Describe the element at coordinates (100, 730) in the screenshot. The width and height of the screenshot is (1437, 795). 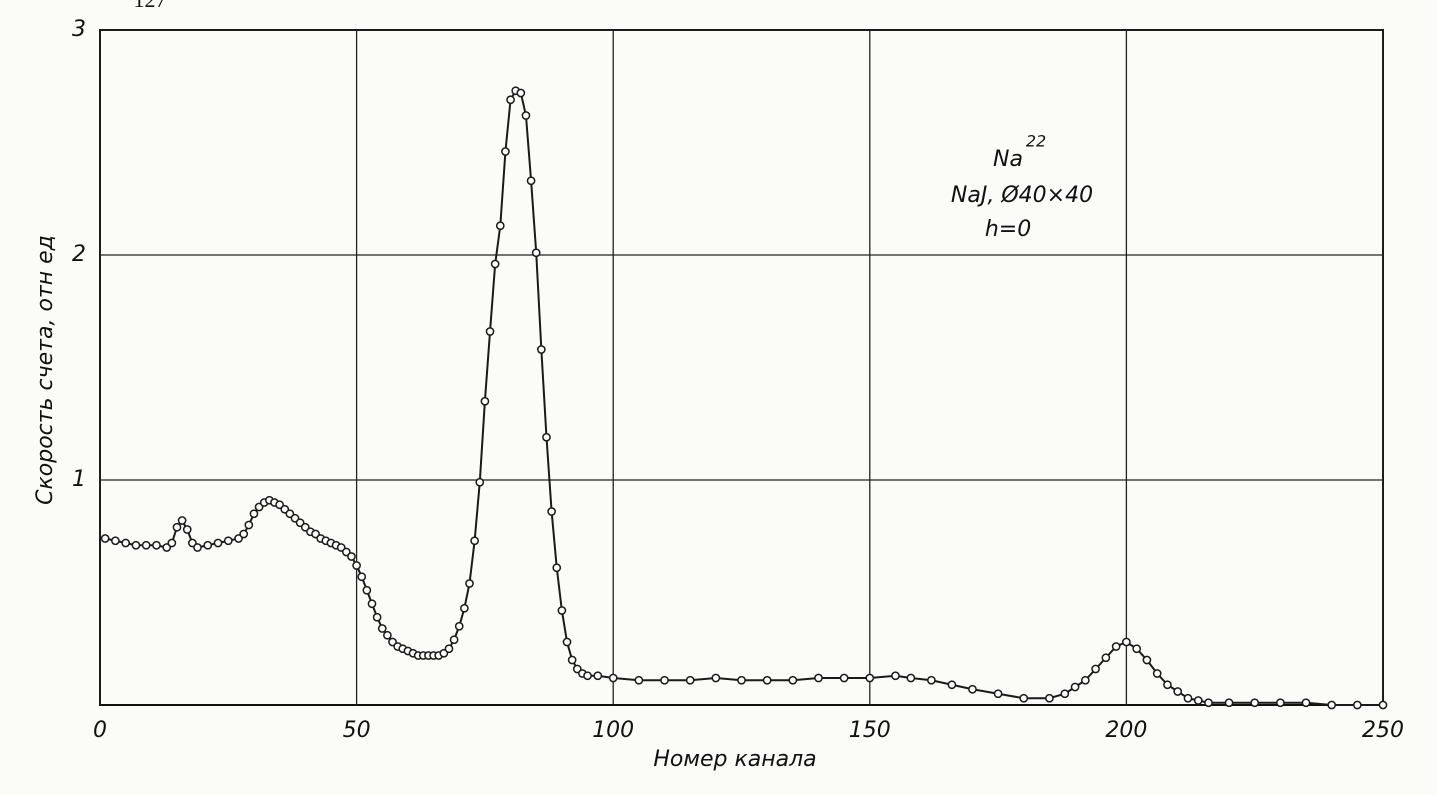
I see `x-tick-label: 0` at that location.